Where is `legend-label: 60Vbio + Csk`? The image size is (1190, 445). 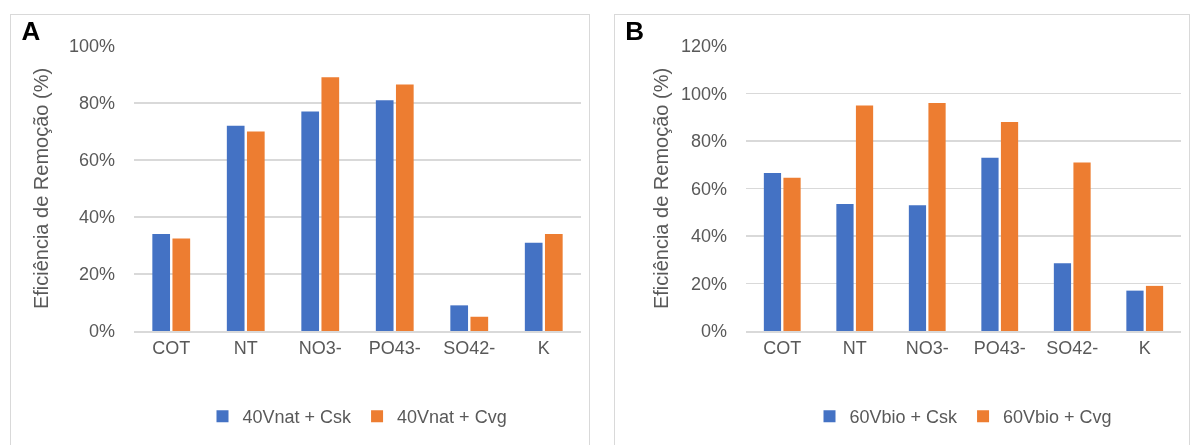 legend-label: 60Vbio + Csk is located at coordinates (904, 417).